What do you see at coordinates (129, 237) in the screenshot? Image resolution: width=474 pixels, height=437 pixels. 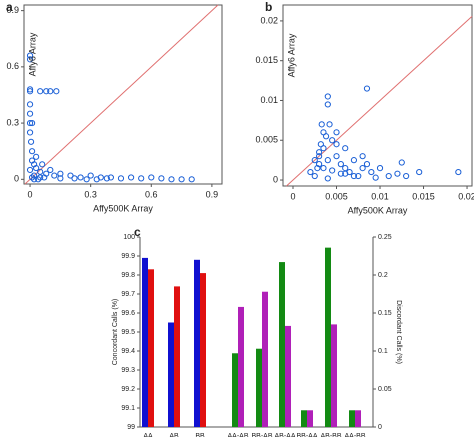 I see `y-tick-label: 100` at bounding box center [129, 237].